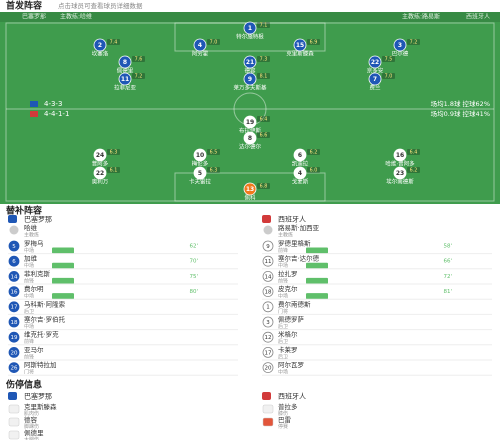 Image resolution: width=500 pixels, height=440 pixels. Describe the element at coordinates (414, 171) in the screenshot. I see `player-rating: 6.2` at that location.